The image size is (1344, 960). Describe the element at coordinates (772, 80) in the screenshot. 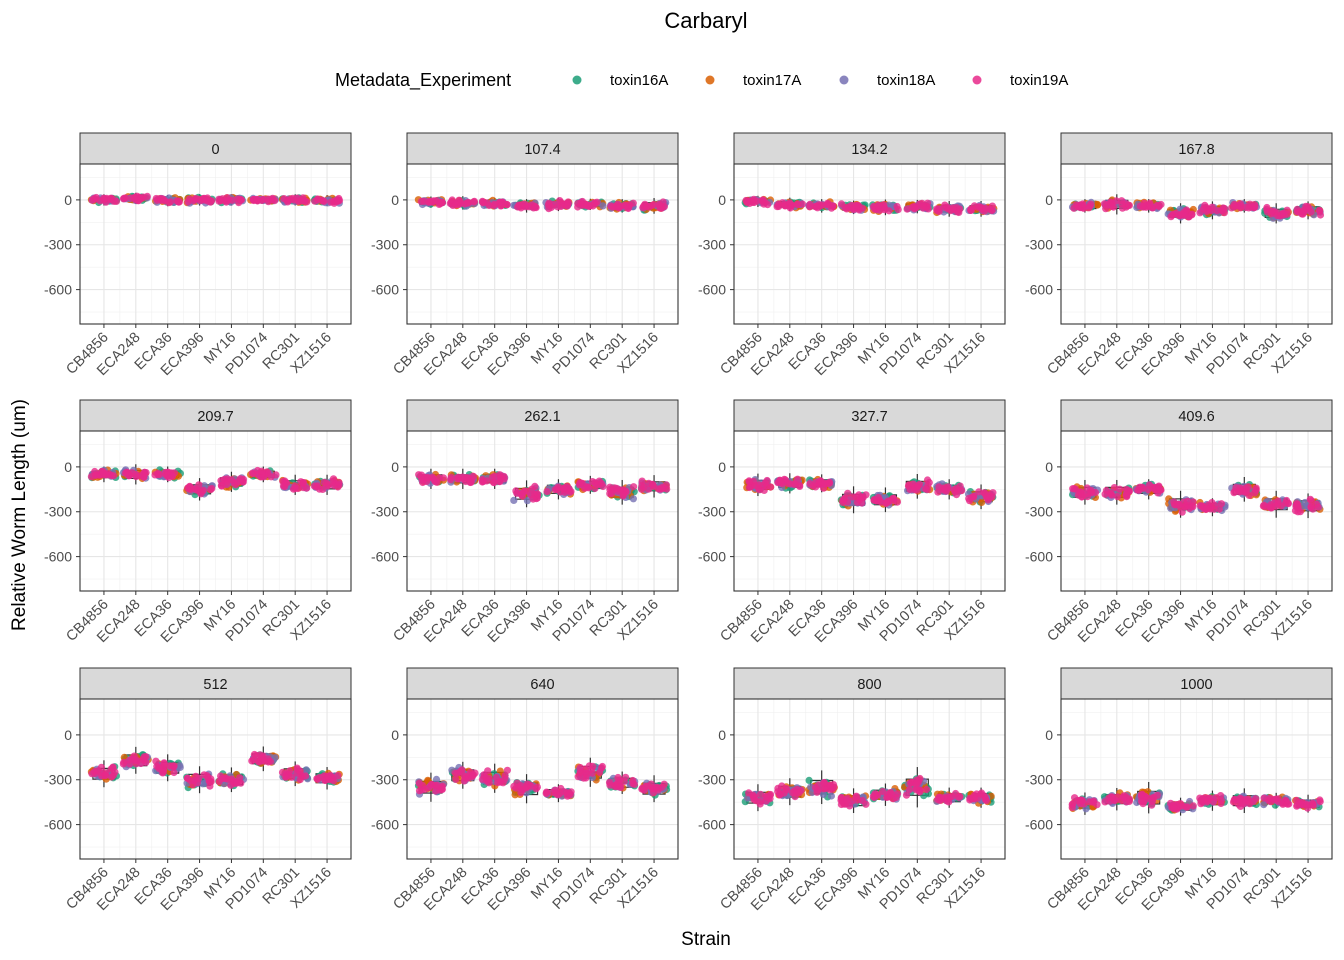

I see `legend-label-toxin17A: toxin17A` at that location.